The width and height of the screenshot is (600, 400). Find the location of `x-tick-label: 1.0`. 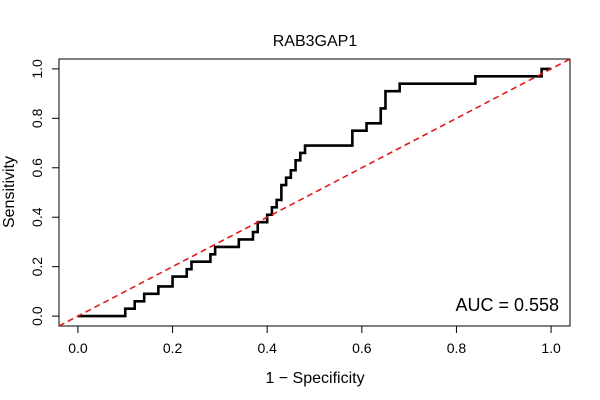

x-tick-label: 1.0 is located at coordinates (551, 348).